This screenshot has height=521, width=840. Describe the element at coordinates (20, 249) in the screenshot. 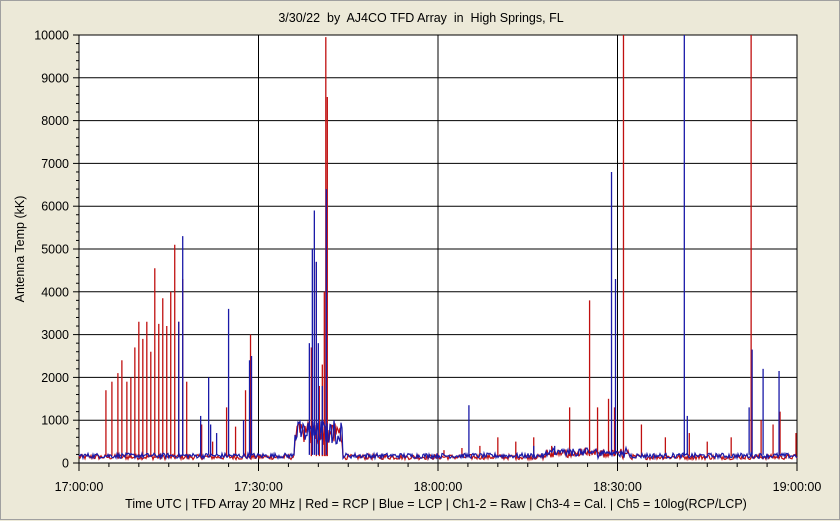

I see `y-axis-title: Antenna Temp (kK)` at that location.